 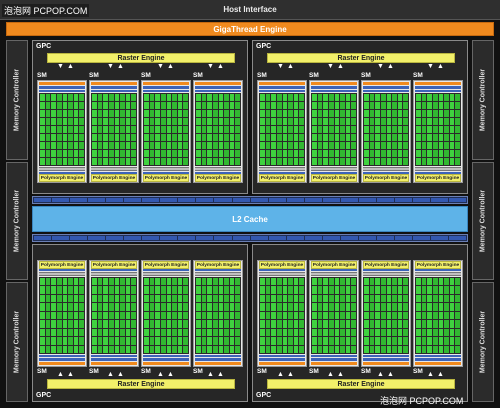 I want to click on cuda-core-grid, so click(x=282, y=315).